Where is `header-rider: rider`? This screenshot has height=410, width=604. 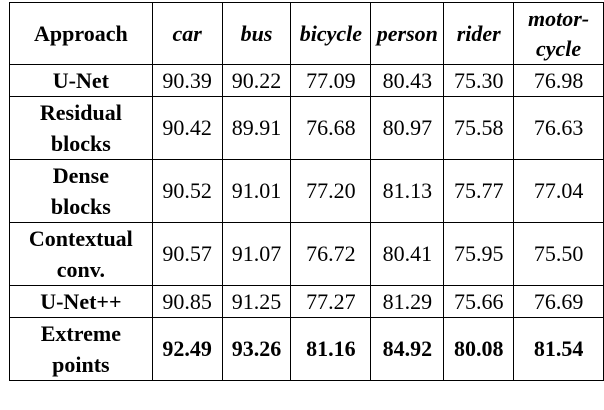
header-rider: rider is located at coordinates (479, 33).